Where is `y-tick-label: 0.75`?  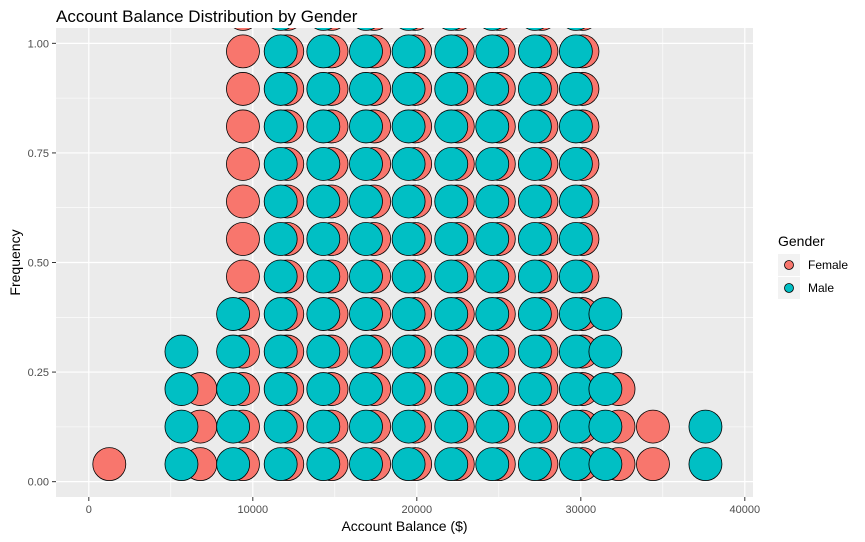
y-tick-label: 0.75 is located at coordinates (38, 154).